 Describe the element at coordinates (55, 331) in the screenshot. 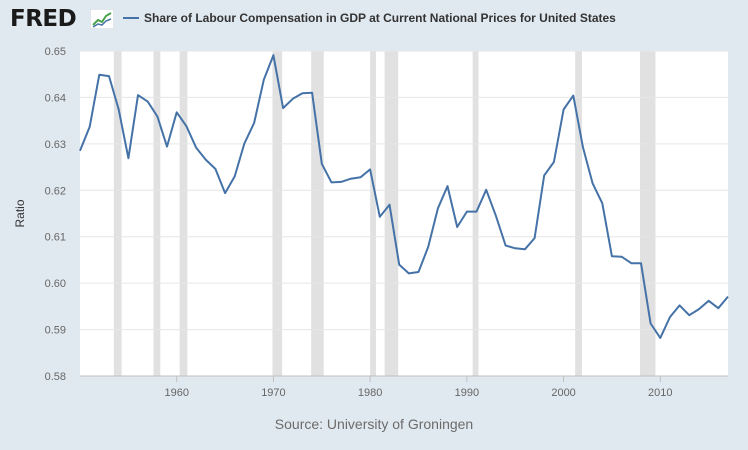

I see `y-tick-label: 0.59` at that location.